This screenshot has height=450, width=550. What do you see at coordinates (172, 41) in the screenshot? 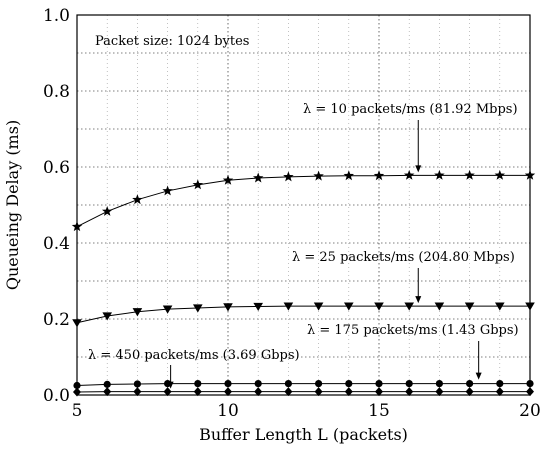
I see `annotation-packet-size: Packet size: 1024 bytes` at bounding box center [172, 41].